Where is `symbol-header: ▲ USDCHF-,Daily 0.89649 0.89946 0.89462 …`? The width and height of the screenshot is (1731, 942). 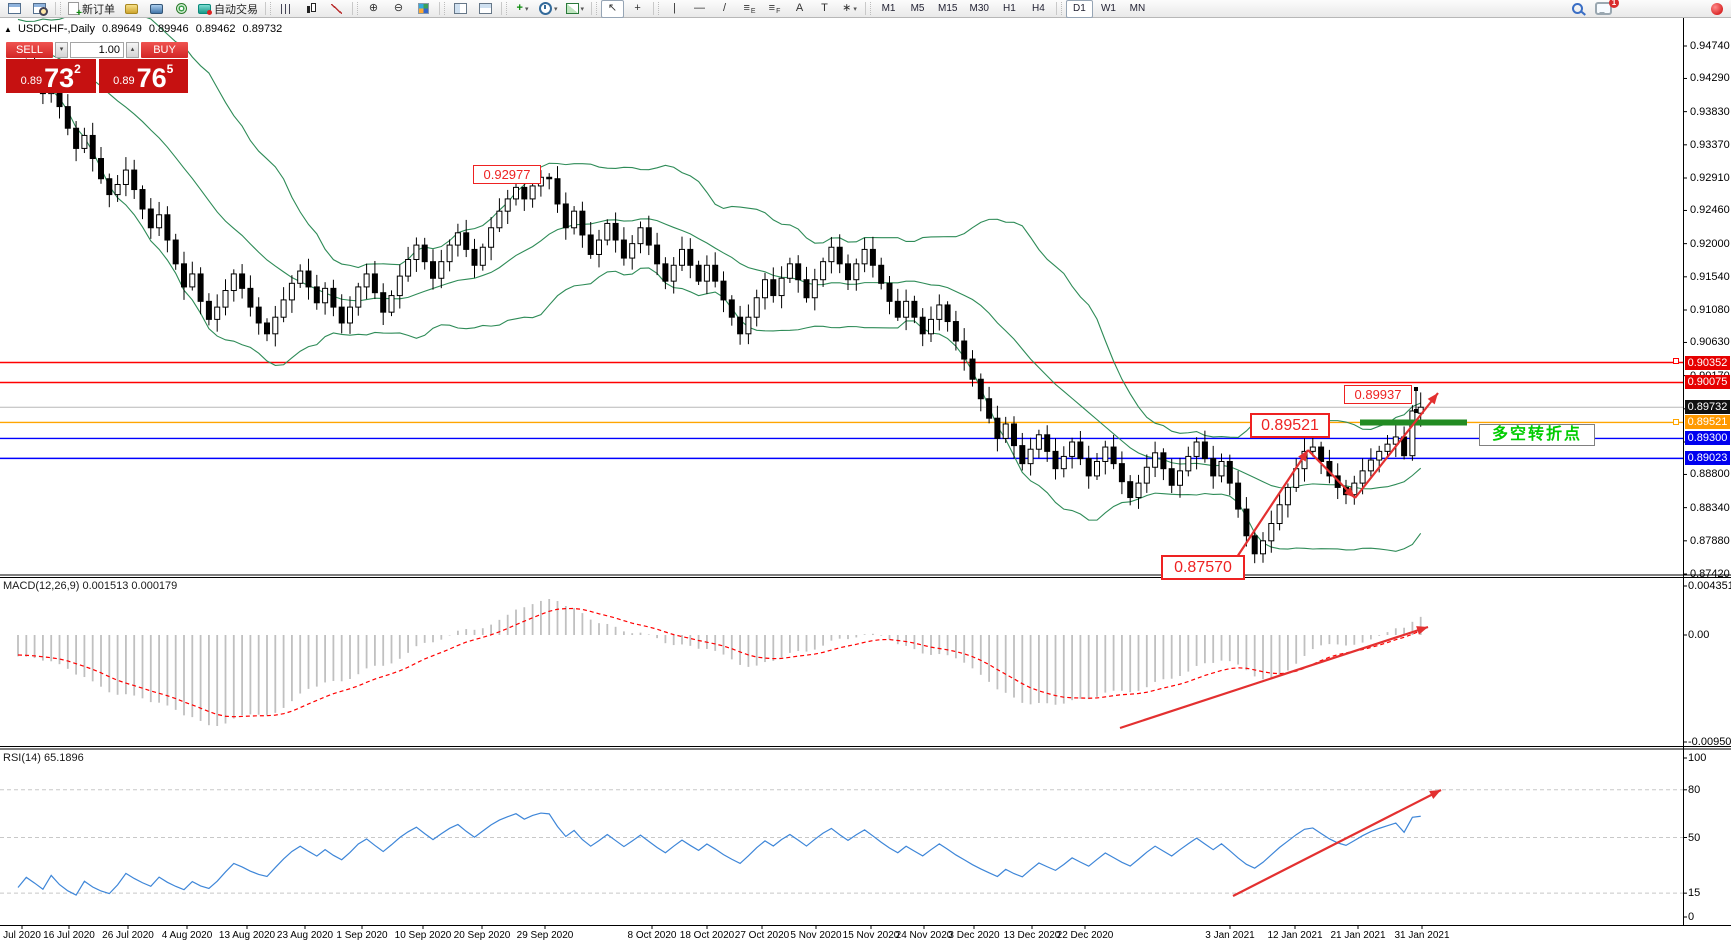
symbol-header: ▲ USDCHF-,Daily 0.89649 0.89946 0.89462 … is located at coordinates (145, 29).